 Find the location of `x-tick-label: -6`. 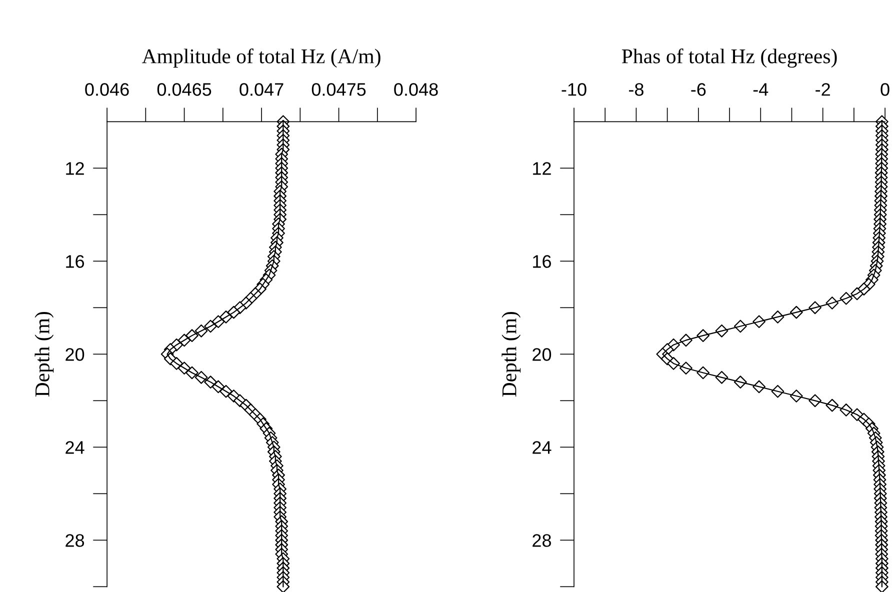

x-tick-label: -6 is located at coordinates (698, 89).